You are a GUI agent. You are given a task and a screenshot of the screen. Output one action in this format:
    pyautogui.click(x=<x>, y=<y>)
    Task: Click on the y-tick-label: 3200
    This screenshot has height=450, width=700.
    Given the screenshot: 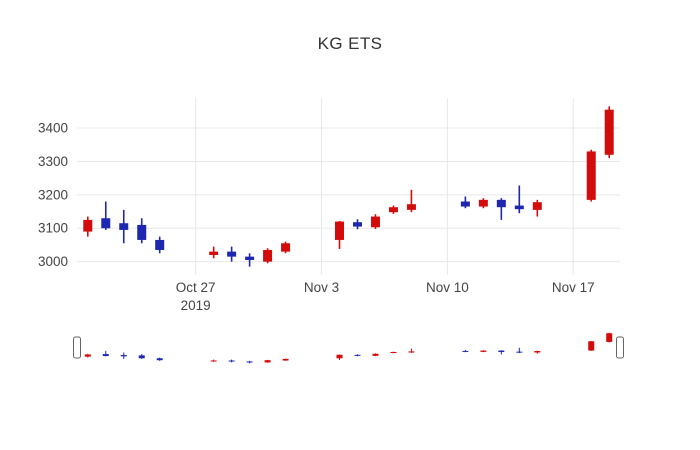 What is the action you would take?
    pyautogui.click(x=53, y=194)
    